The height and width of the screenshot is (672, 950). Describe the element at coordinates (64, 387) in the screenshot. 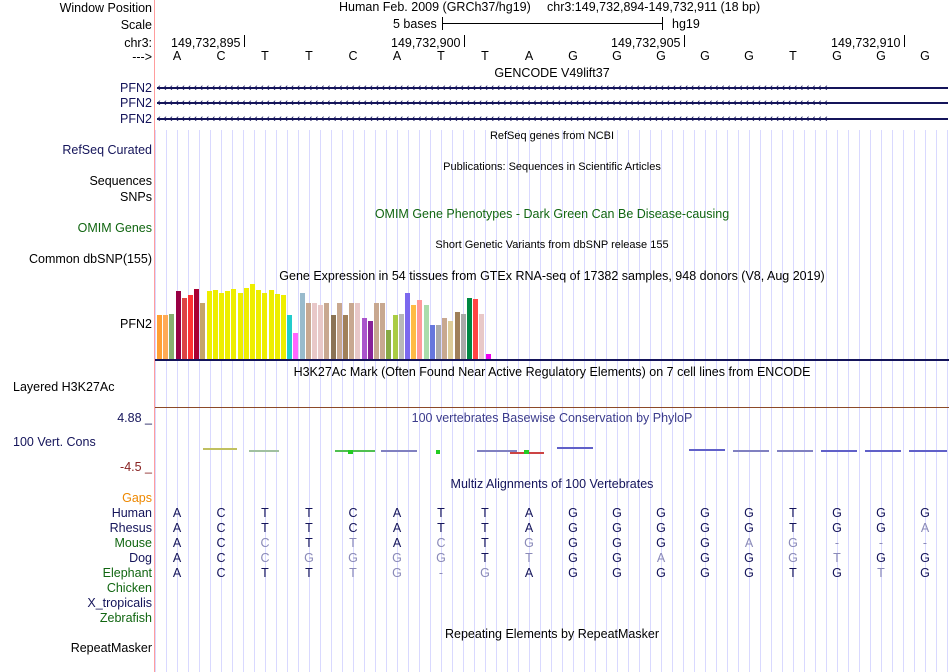

I see `layered-h3k27ac-label: Layered H3K27Ac` at that location.